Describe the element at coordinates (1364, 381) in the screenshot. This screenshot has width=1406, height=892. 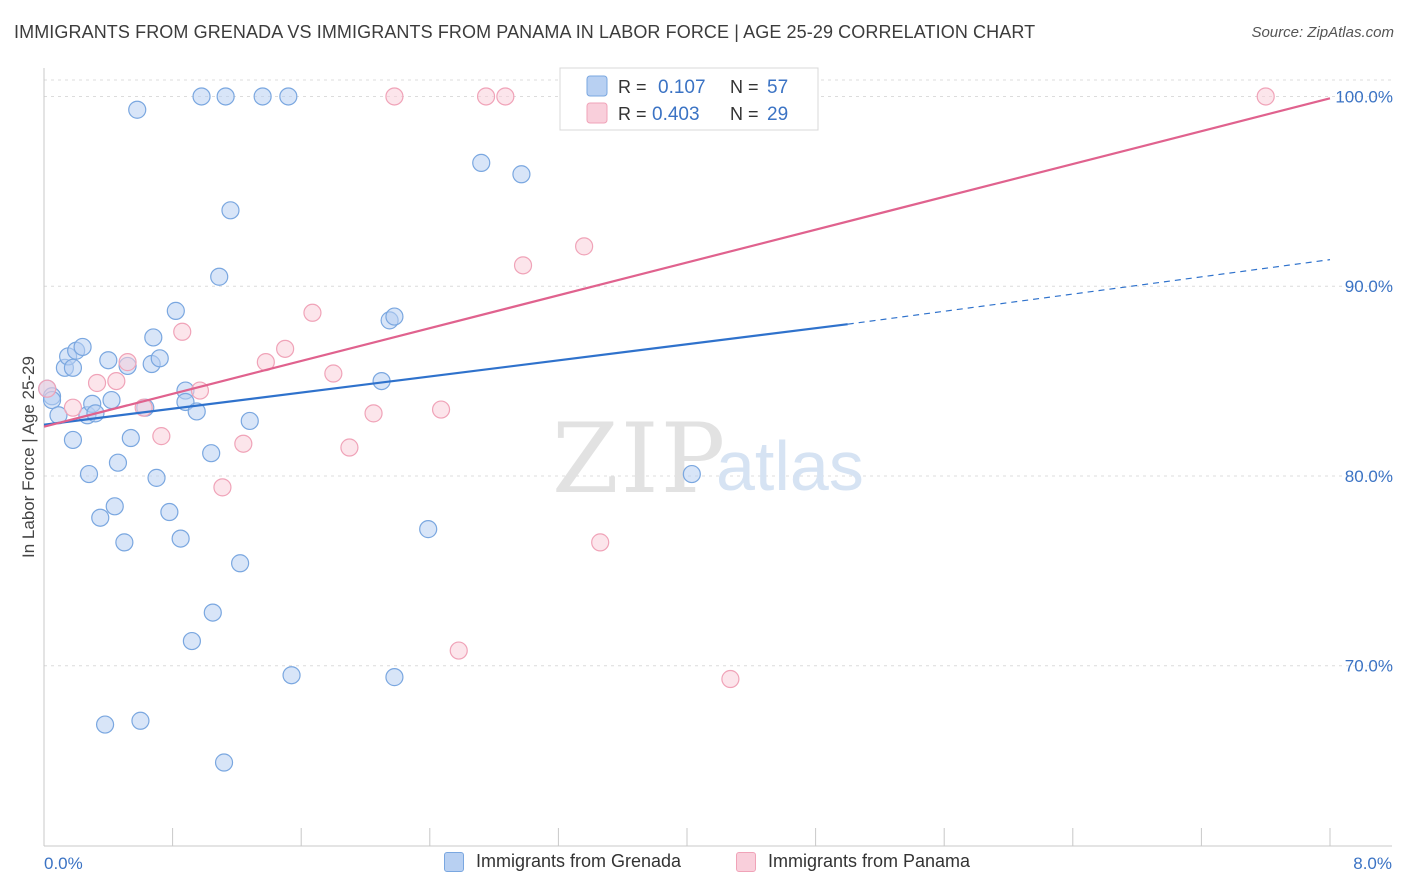
I see `y-tick-labels: 70.0% 80.0% 90.0% 100.0%` at that location.